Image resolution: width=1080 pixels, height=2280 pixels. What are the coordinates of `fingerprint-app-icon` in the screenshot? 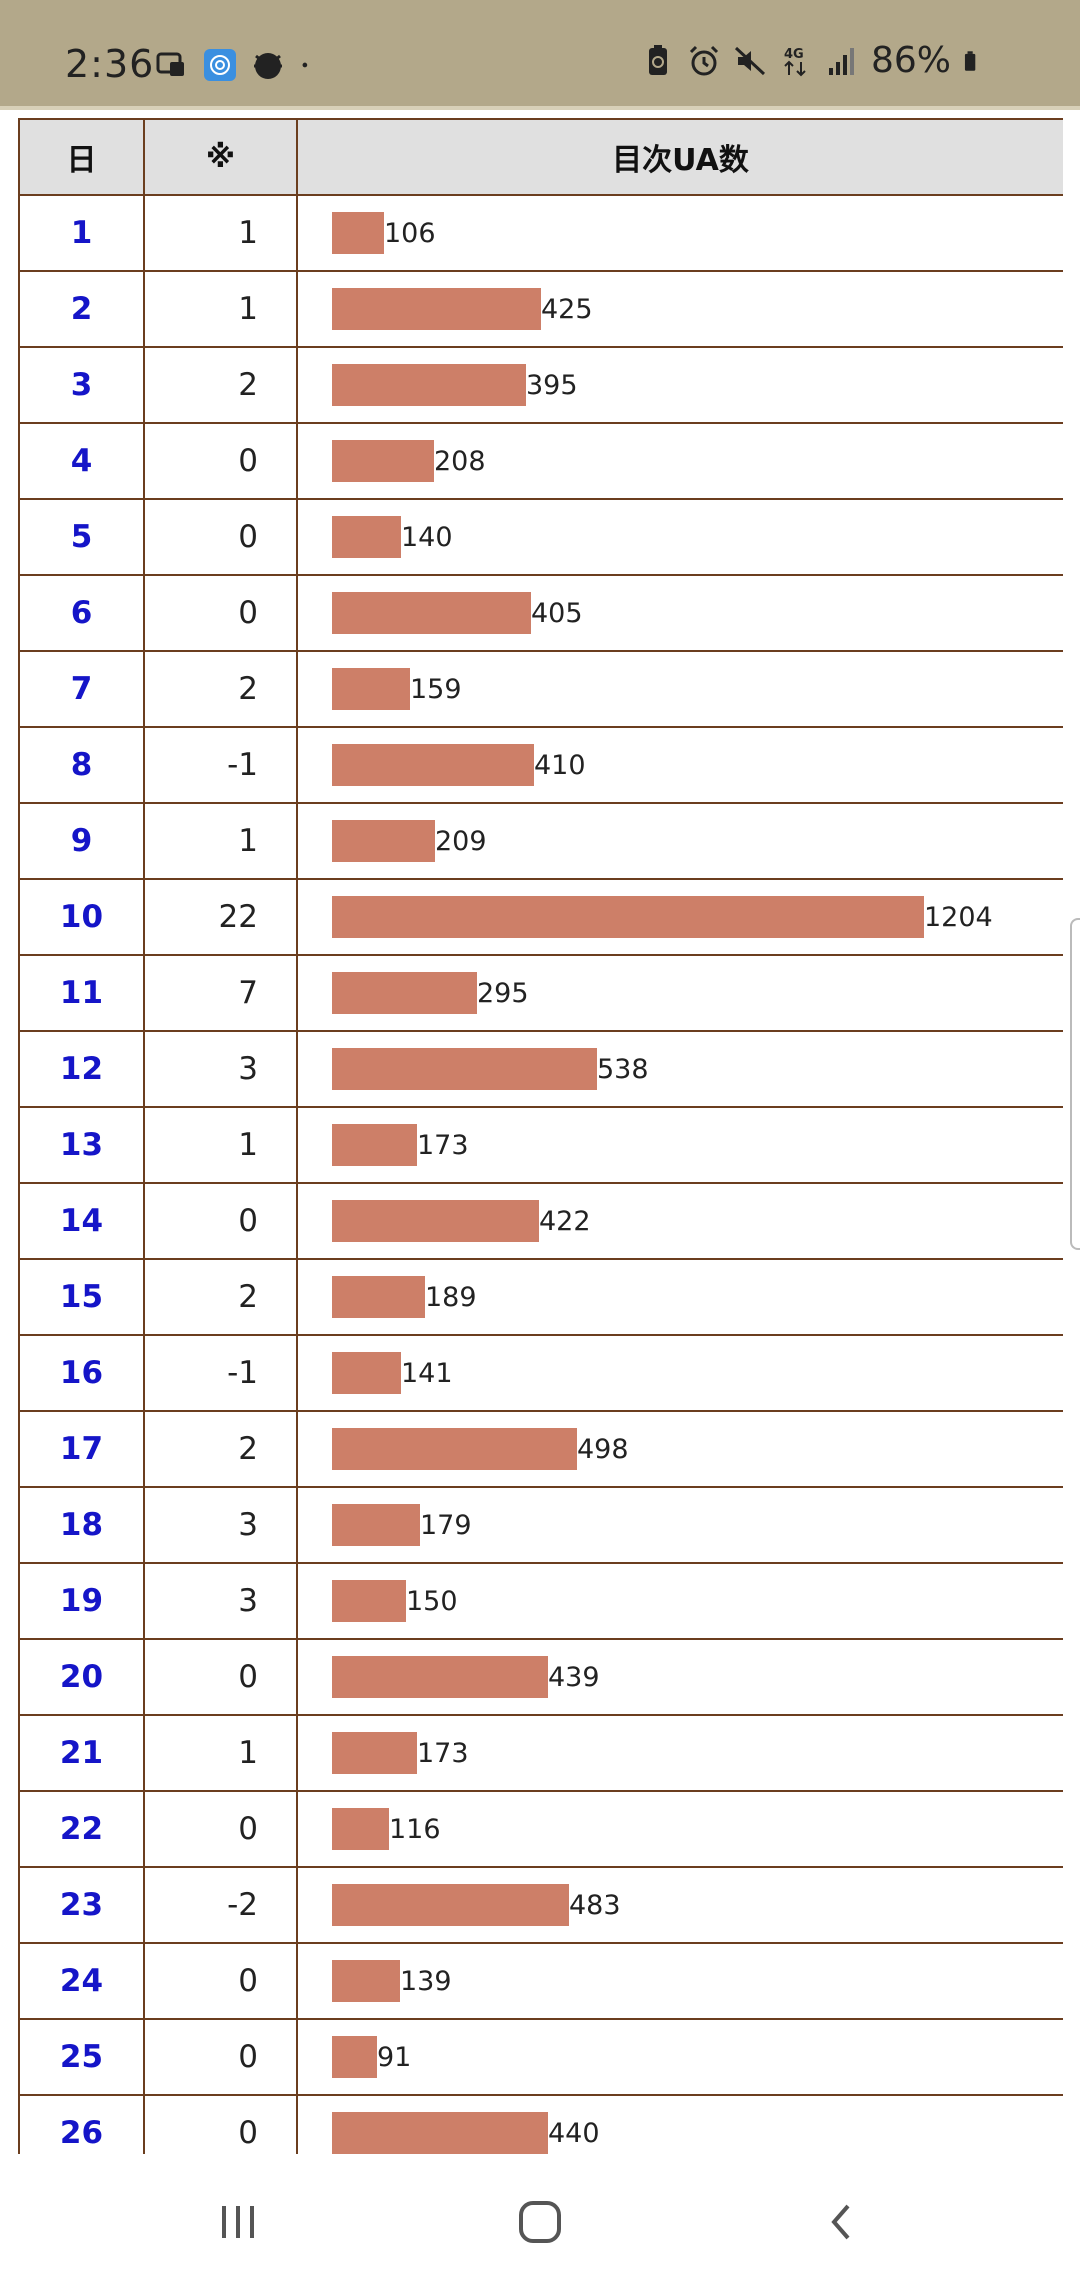 It's located at (220, 65).